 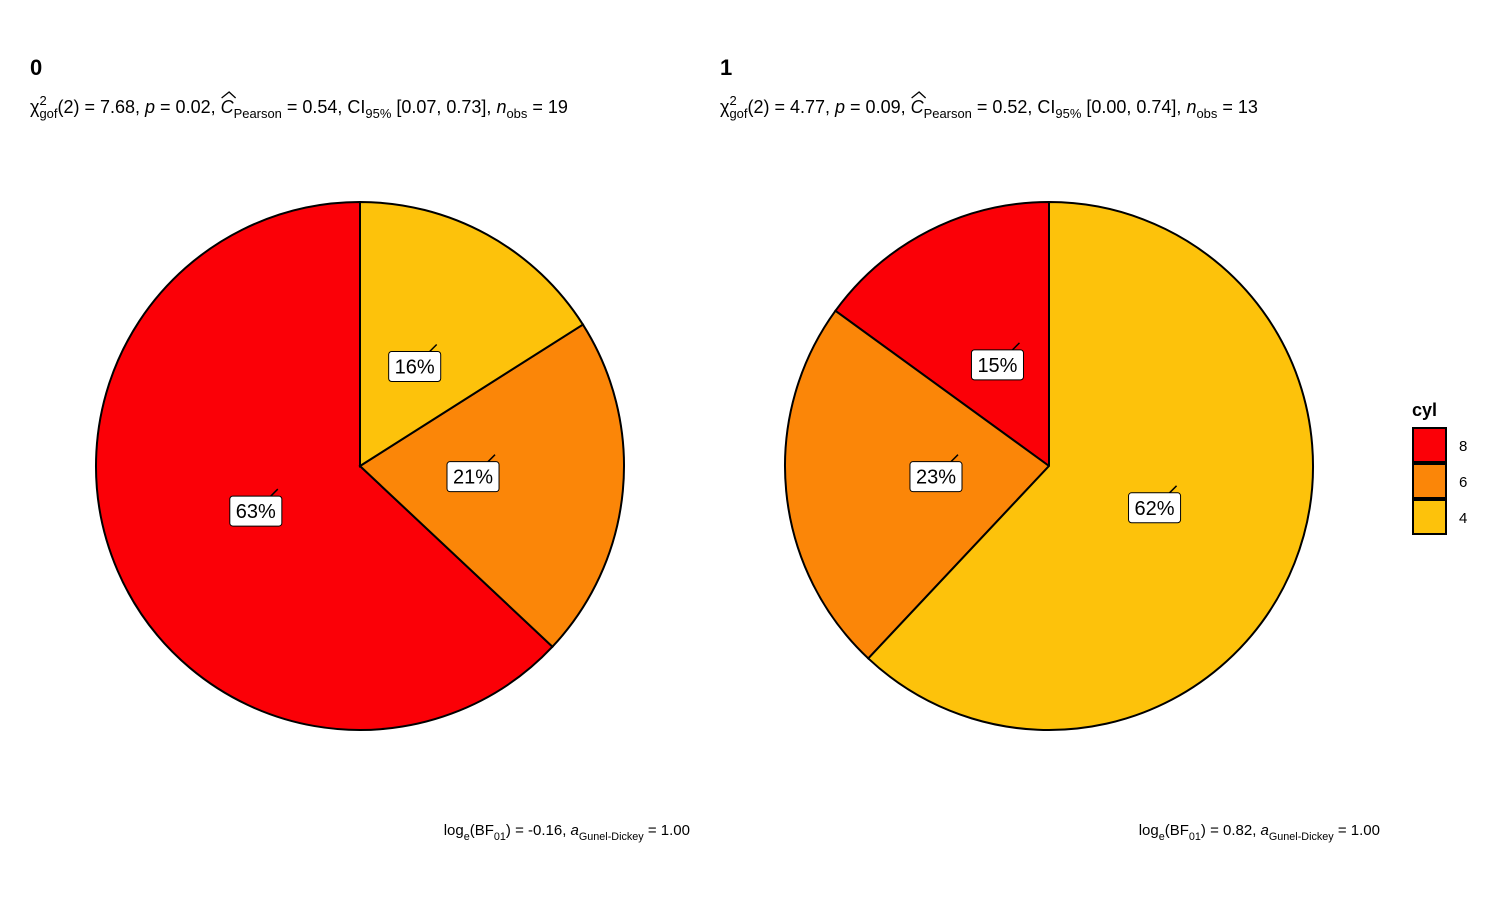 I want to click on legend-label: 8, so click(x=1463, y=446).